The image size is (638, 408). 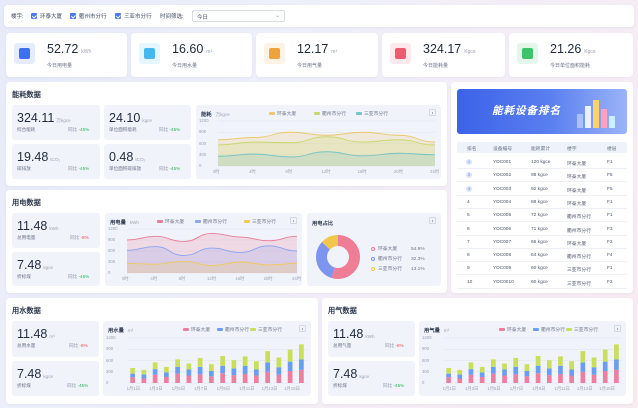 I want to click on time-select: 今日 ⌄, so click(x=238, y=16).